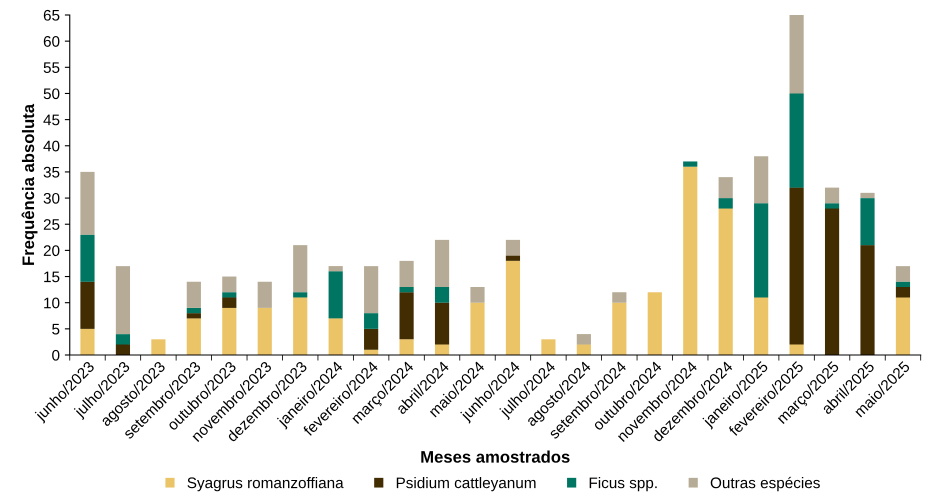 The height and width of the screenshot is (500, 930). I want to click on y-tick-label: 0, so click(56, 355).